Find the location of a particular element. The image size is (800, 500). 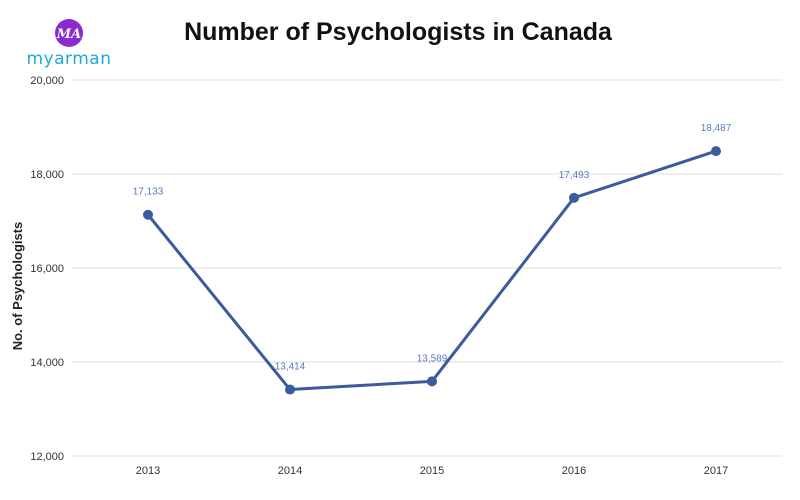

y-tick-label: 16,000 is located at coordinates (47, 269).